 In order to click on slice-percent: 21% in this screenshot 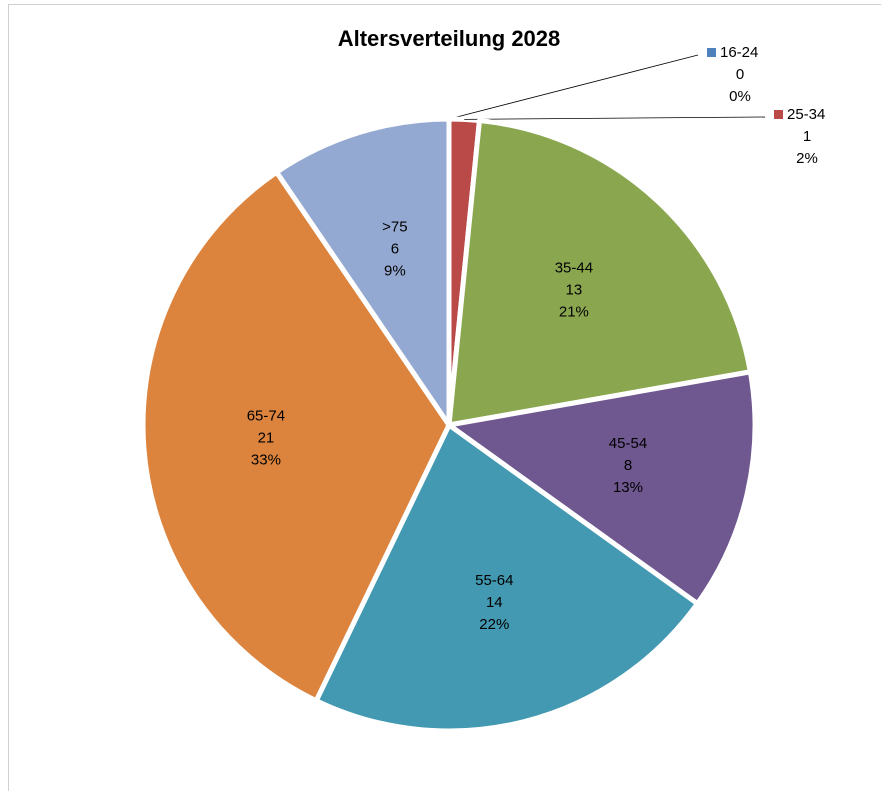, I will do `click(574, 311)`.